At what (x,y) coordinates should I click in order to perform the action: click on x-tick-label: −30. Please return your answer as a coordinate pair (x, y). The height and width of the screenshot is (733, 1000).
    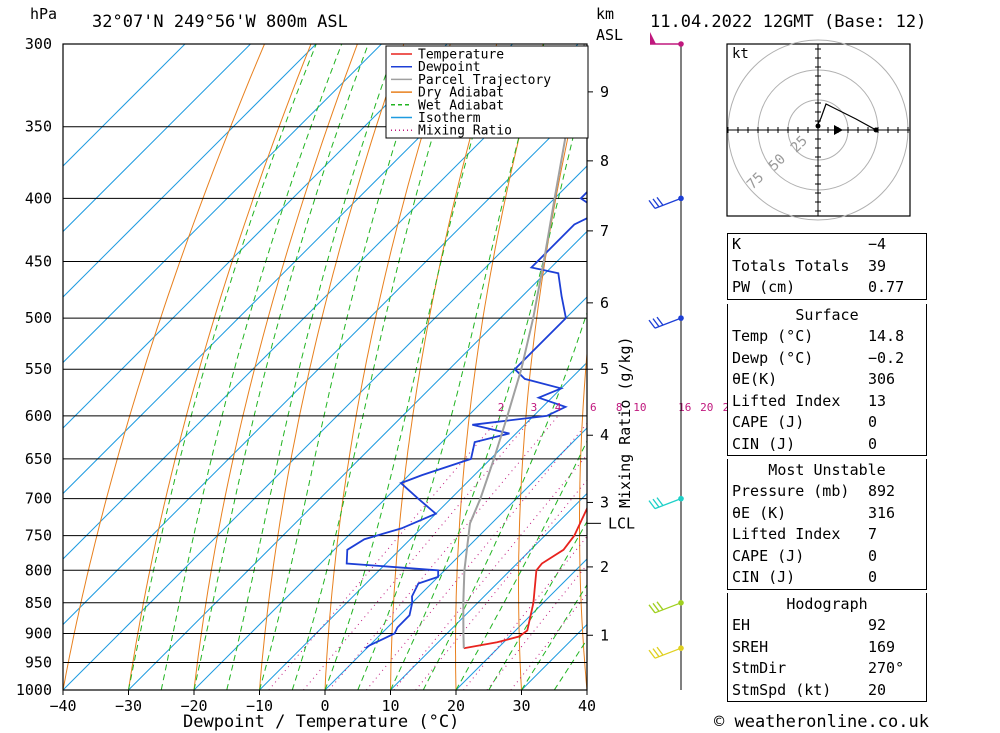
    Looking at the image, I should click on (128, 706).